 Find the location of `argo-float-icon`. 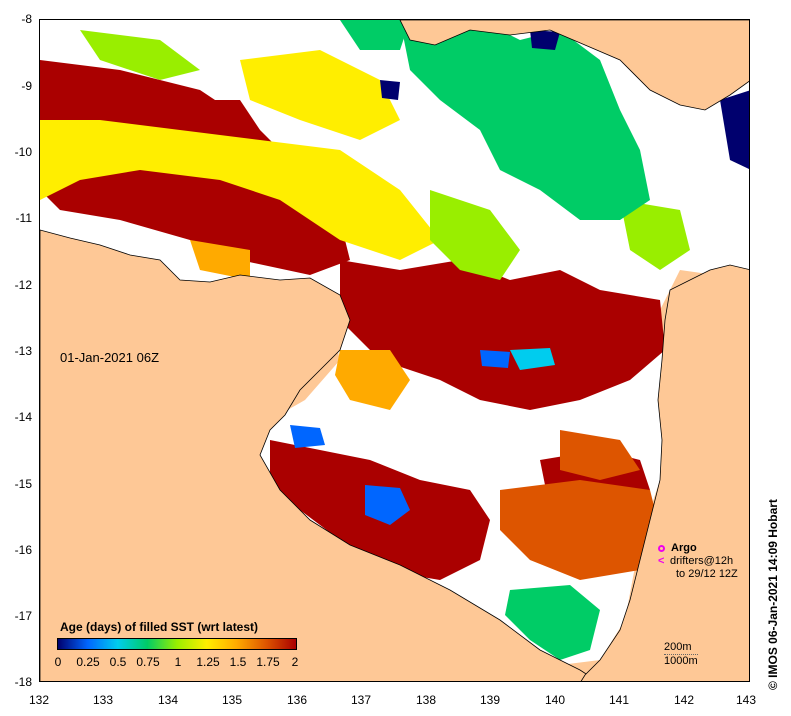

argo-float-icon is located at coordinates (661, 548).